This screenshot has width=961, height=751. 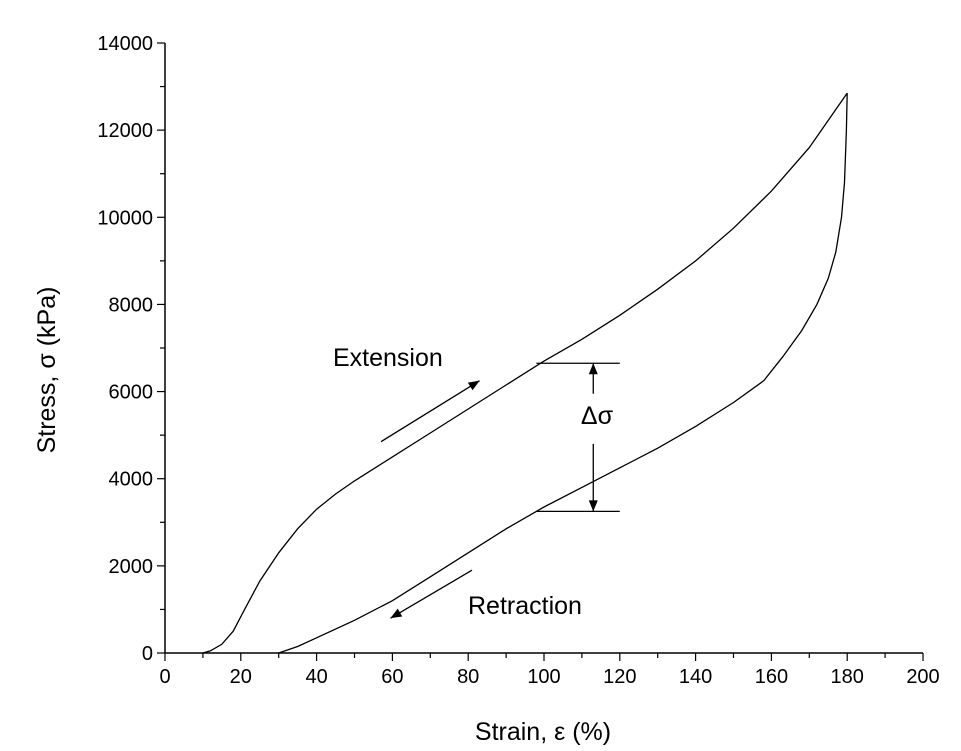 What do you see at coordinates (396, 613) in the screenshot?
I see `retraction-arrow-head` at bounding box center [396, 613].